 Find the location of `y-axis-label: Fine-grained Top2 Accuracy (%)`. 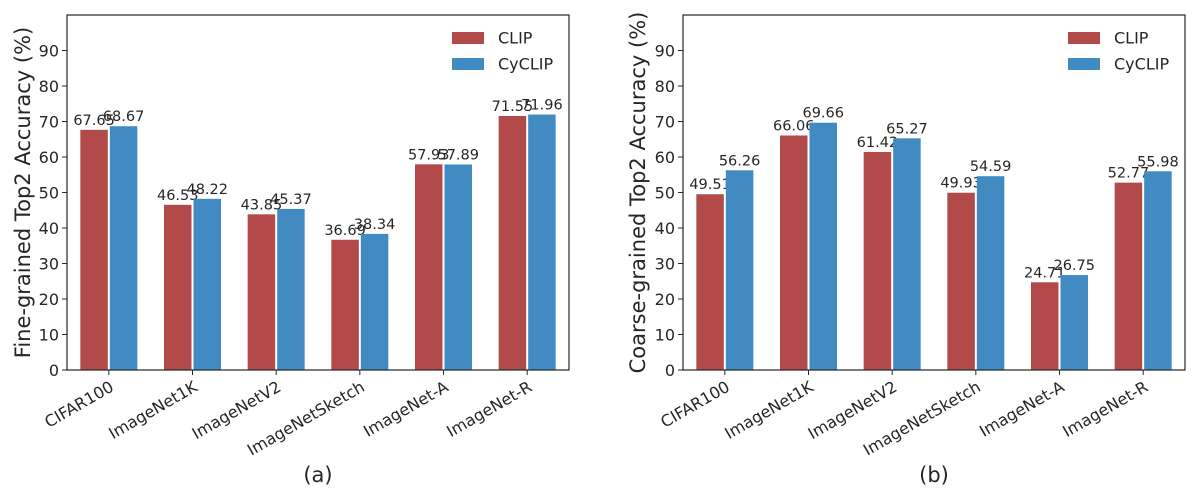

y-axis-label: Fine-grained Top2 Accuracy (%) is located at coordinates (23, 192).